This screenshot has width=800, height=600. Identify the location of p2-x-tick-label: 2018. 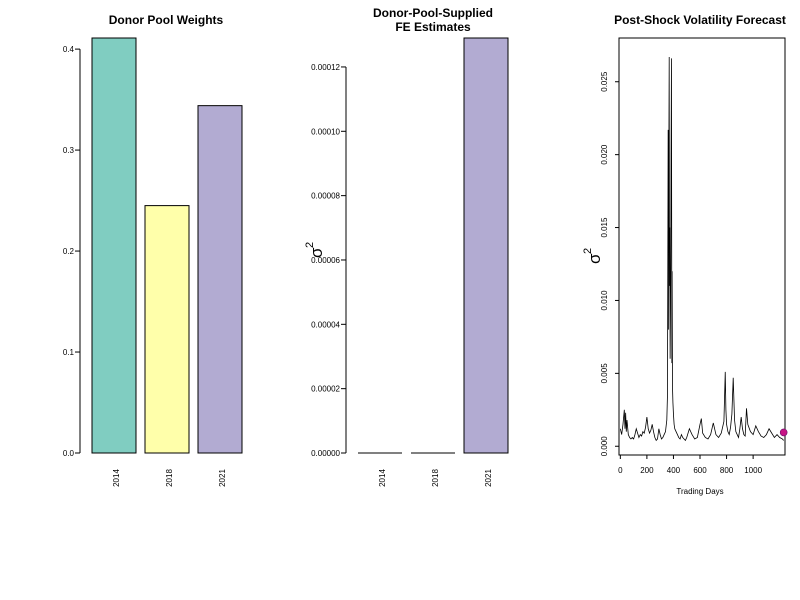
(435, 478).